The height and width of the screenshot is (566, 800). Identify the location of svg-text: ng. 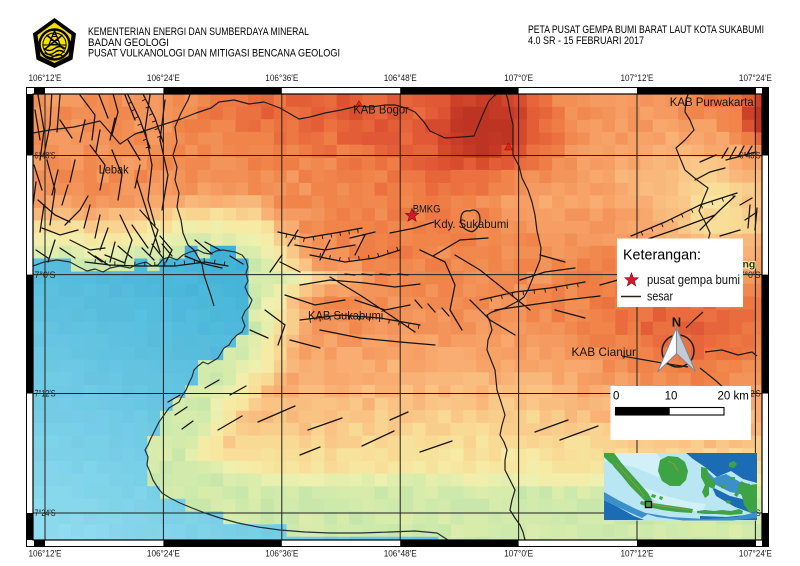
(749, 265).